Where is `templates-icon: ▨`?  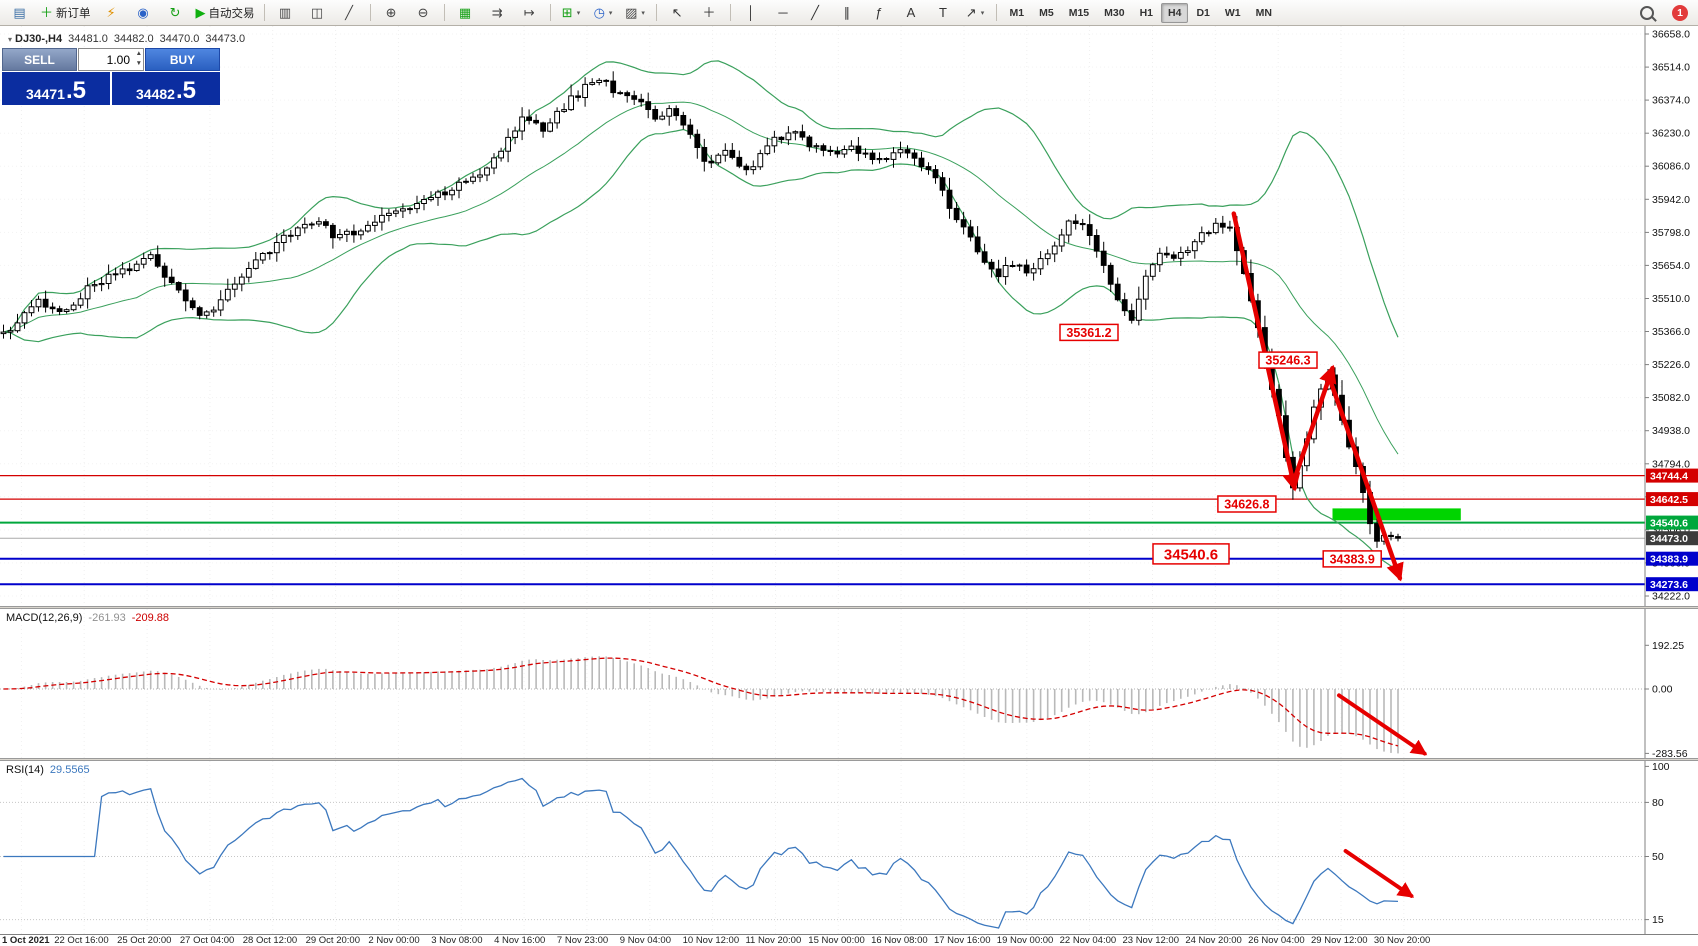 templates-icon: ▨ is located at coordinates (631, 12).